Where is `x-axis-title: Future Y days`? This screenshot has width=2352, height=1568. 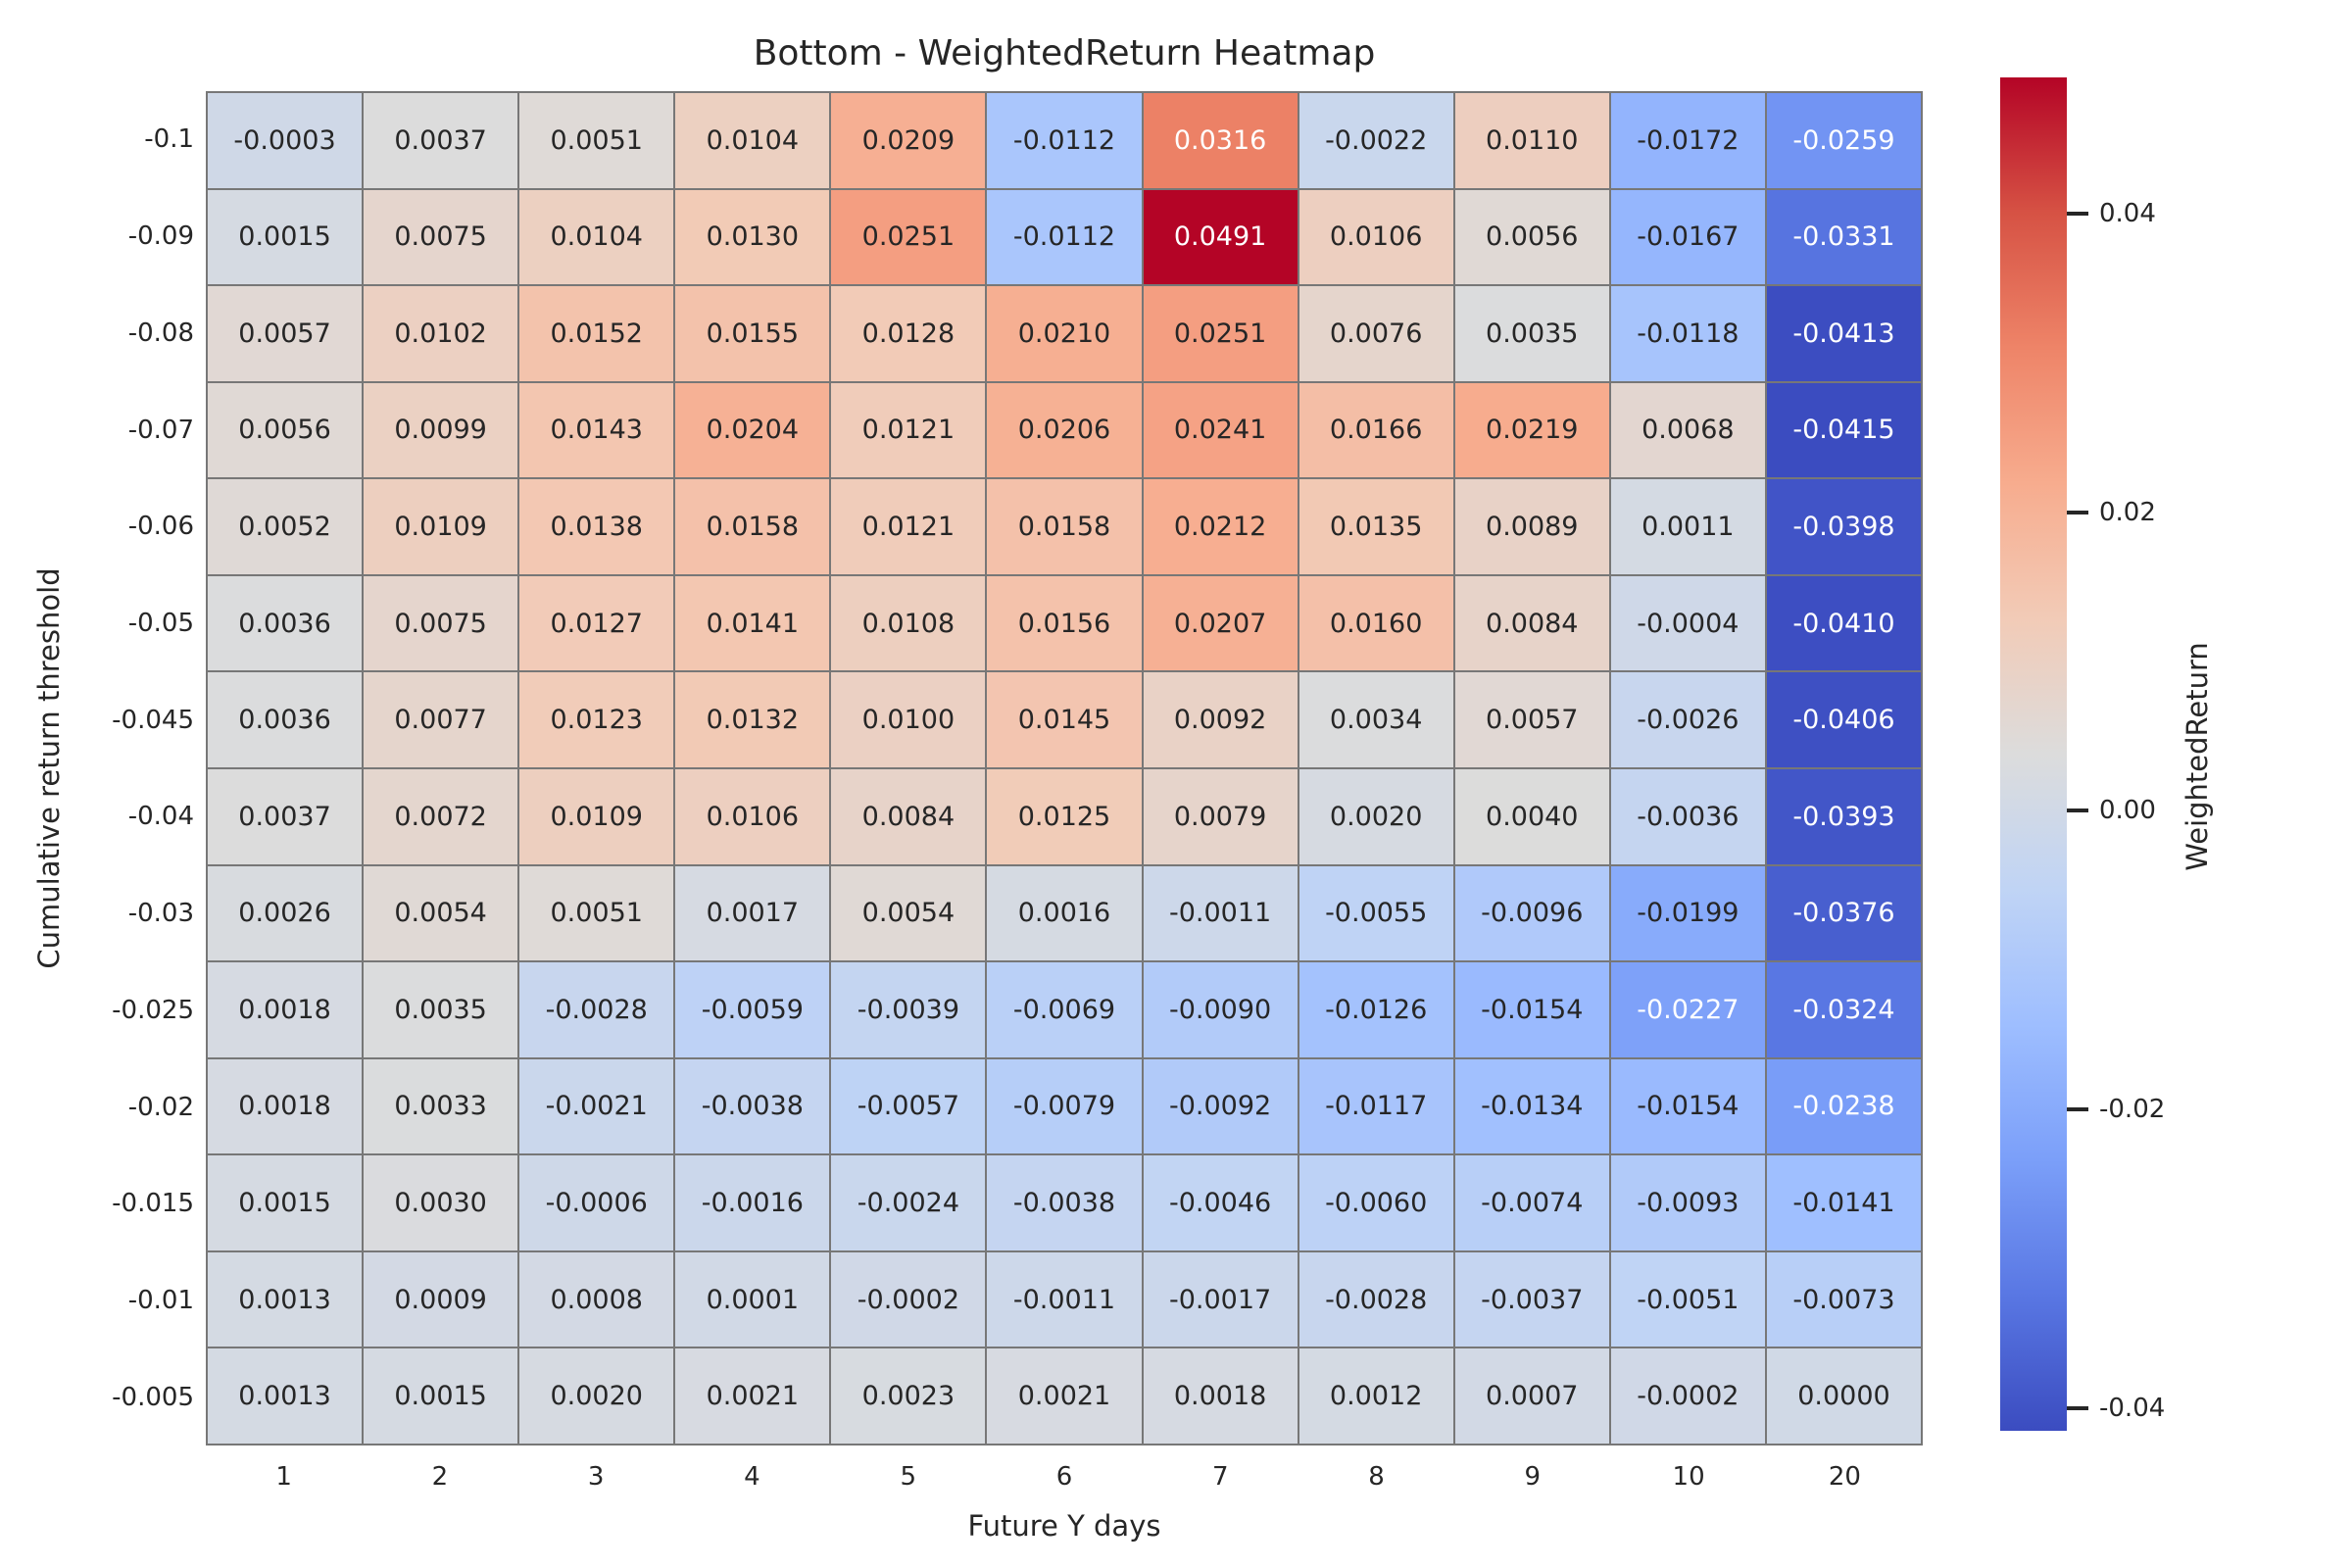
x-axis-title: Future Y days is located at coordinates (1064, 1526).